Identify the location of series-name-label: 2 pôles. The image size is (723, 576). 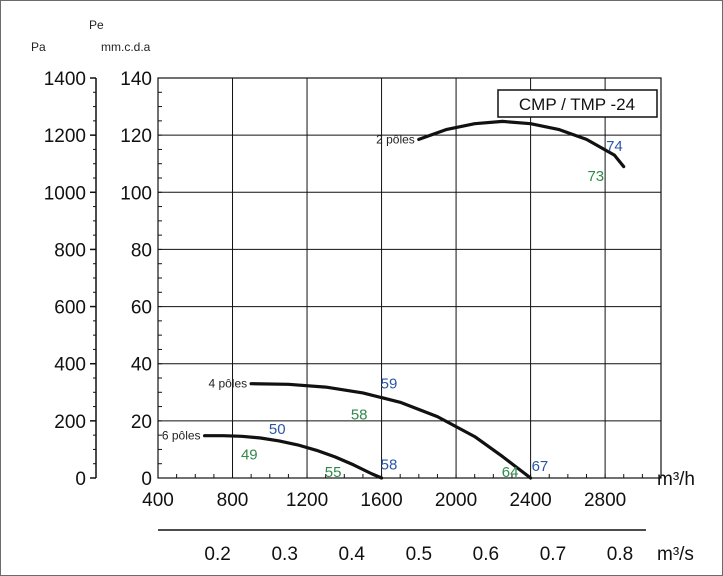
(395, 139).